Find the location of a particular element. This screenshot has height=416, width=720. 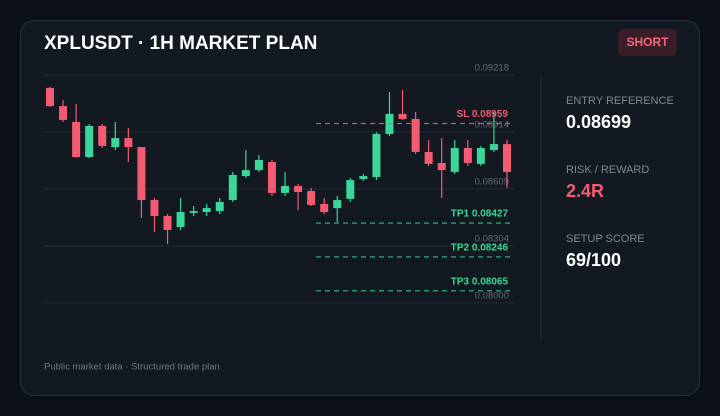

y-tick-label: 0.09218 is located at coordinates (492, 68).